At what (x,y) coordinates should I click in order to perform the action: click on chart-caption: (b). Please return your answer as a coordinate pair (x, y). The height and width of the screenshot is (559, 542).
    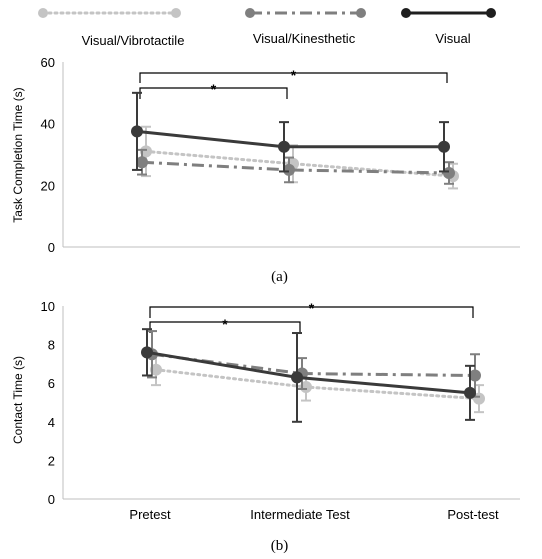
    Looking at the image, I should click on (280, 546).